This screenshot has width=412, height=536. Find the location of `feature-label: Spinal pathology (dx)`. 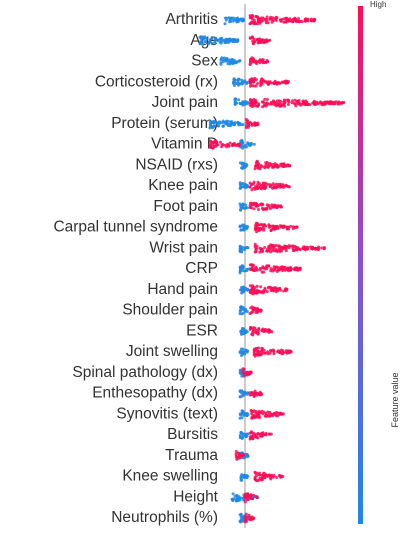

feature-label: Spinal pathology (dx) is located at coordinates (145, 372).